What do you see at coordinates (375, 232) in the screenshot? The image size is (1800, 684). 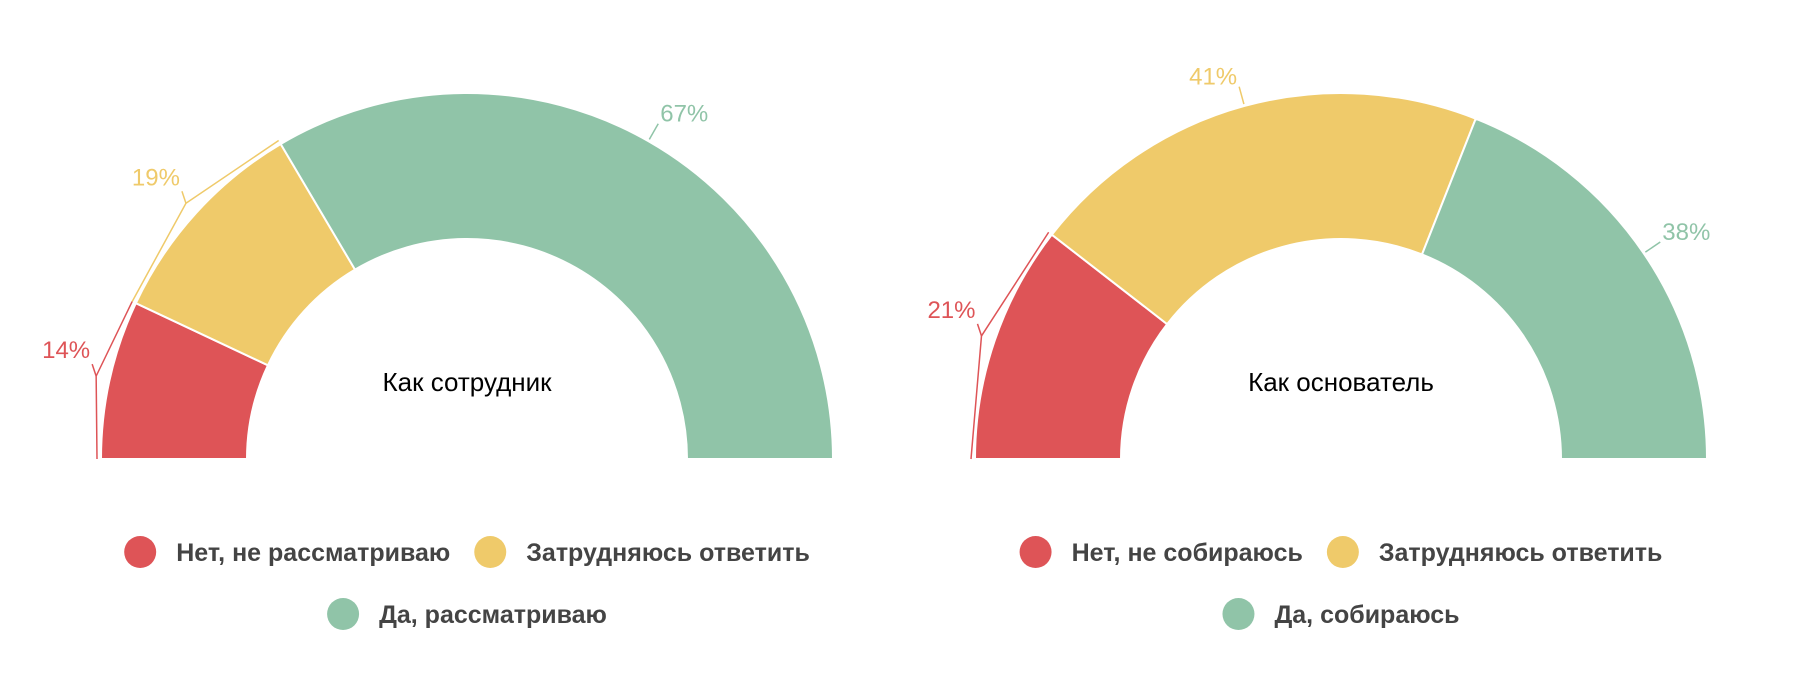 I see `chart-employee-value-labels: 14% 19% 67%` at bounding box center [375, 232].